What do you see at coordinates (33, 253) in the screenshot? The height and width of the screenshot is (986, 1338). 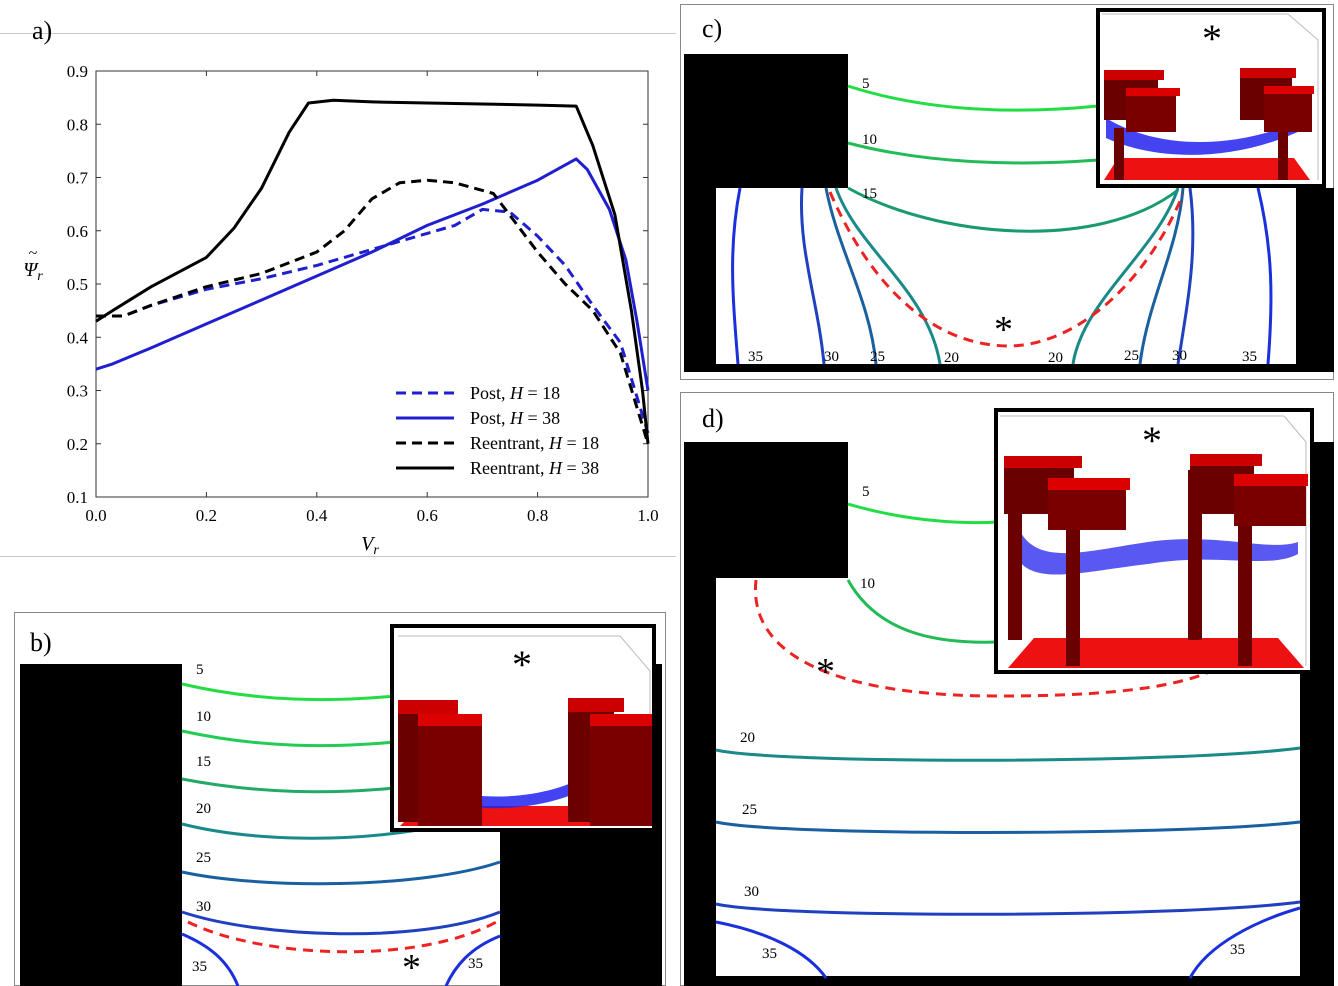 I see `y-axis-label-tilde: ~` at bounding box center [33, 253].